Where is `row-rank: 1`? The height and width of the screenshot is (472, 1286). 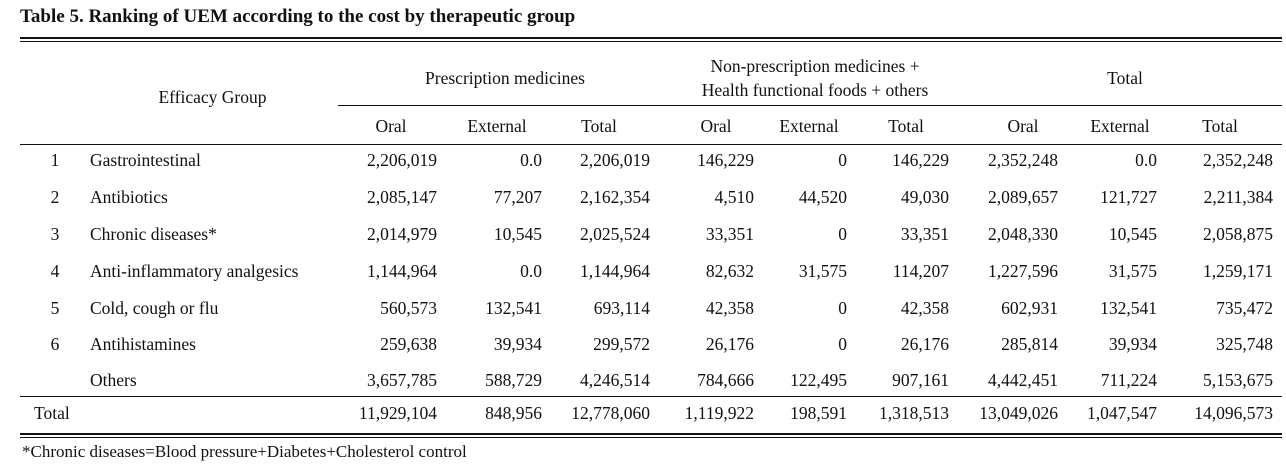 row-rank: 1 is located at coordinates (55, 160).